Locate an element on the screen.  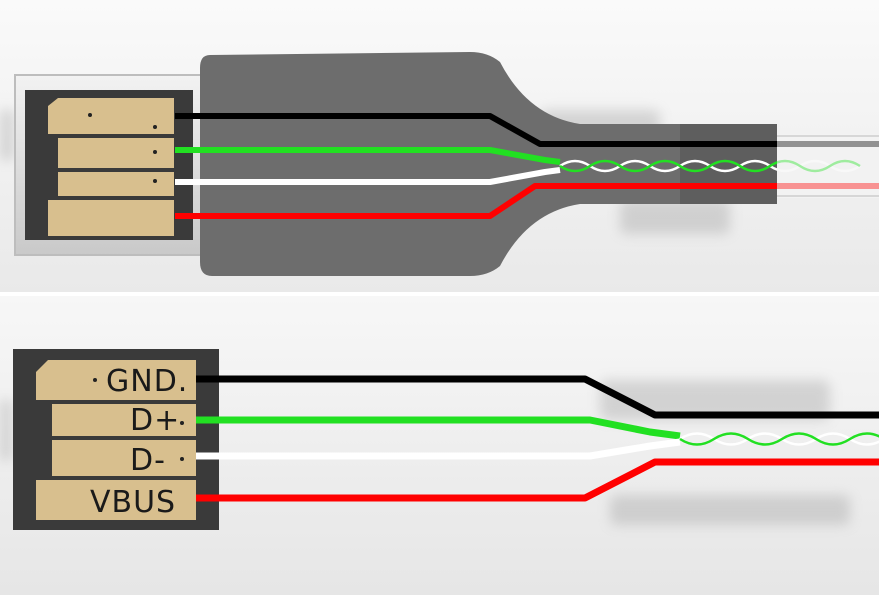
bottom-wire-black is located at coordinates (537, 397).